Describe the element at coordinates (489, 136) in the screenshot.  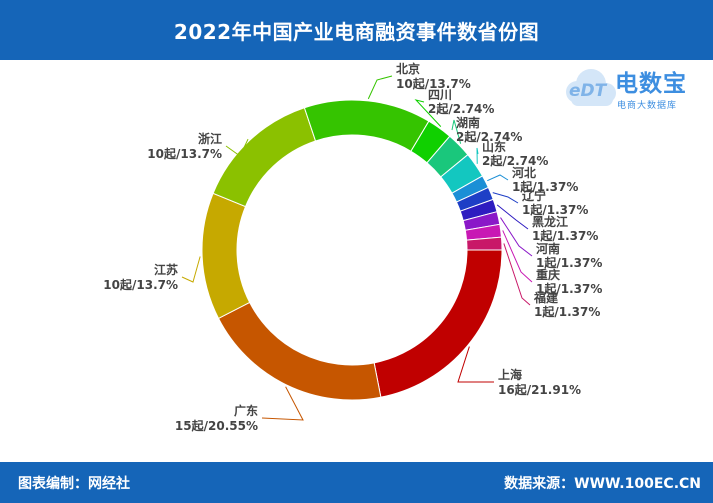
I see `slice-label-value-6: 2起/2.74%` at that location.